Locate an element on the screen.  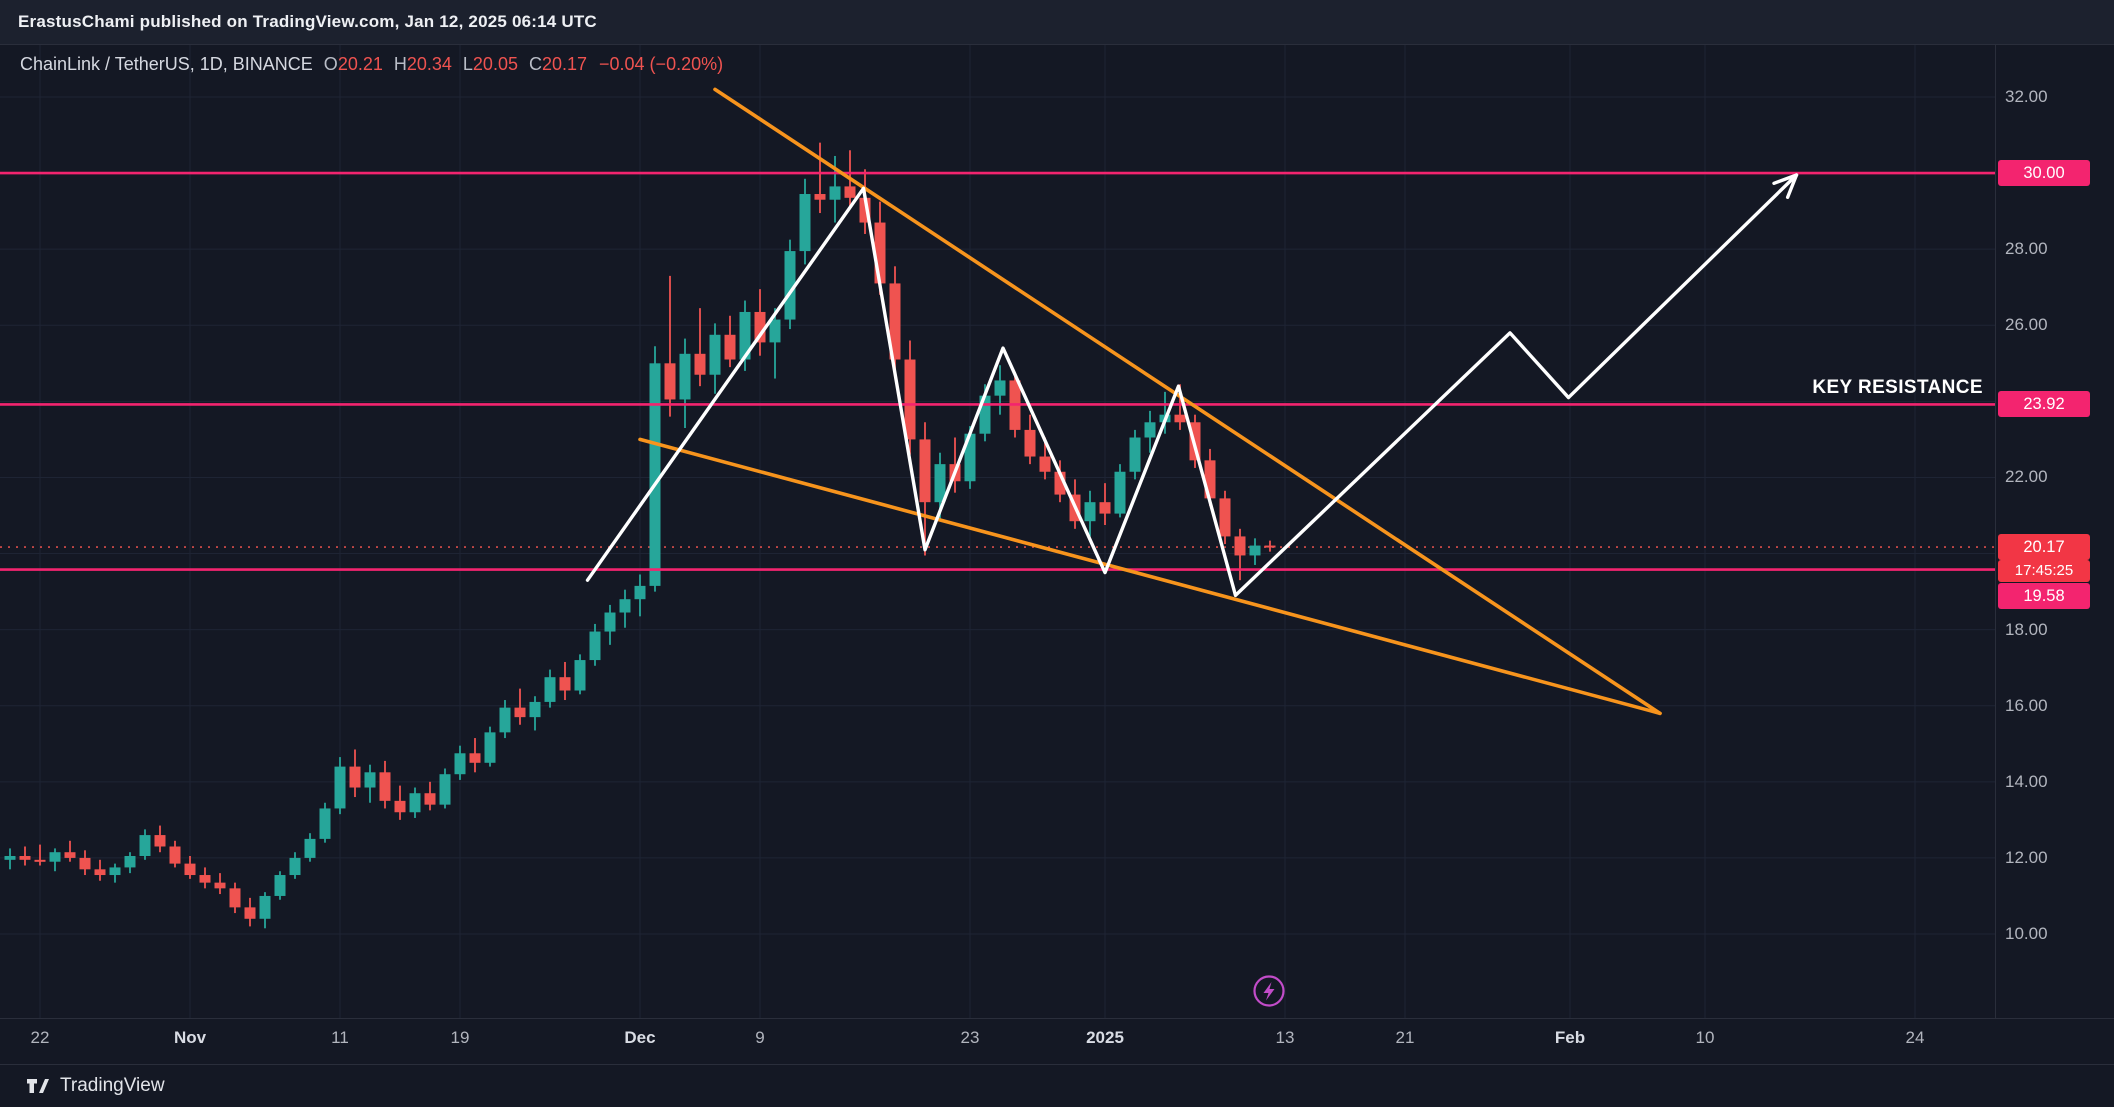
flash-icon-circle is located at coordinates (1269, 991).